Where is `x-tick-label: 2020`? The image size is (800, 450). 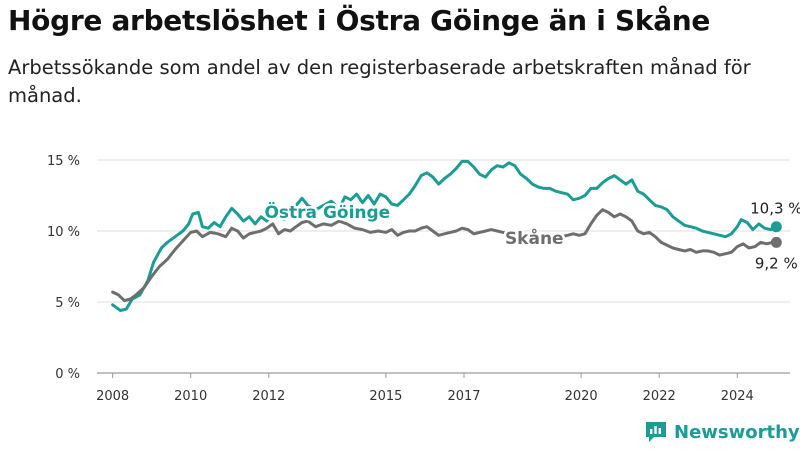 x-tick-label: 2020 is located at coordinates (581, 396).